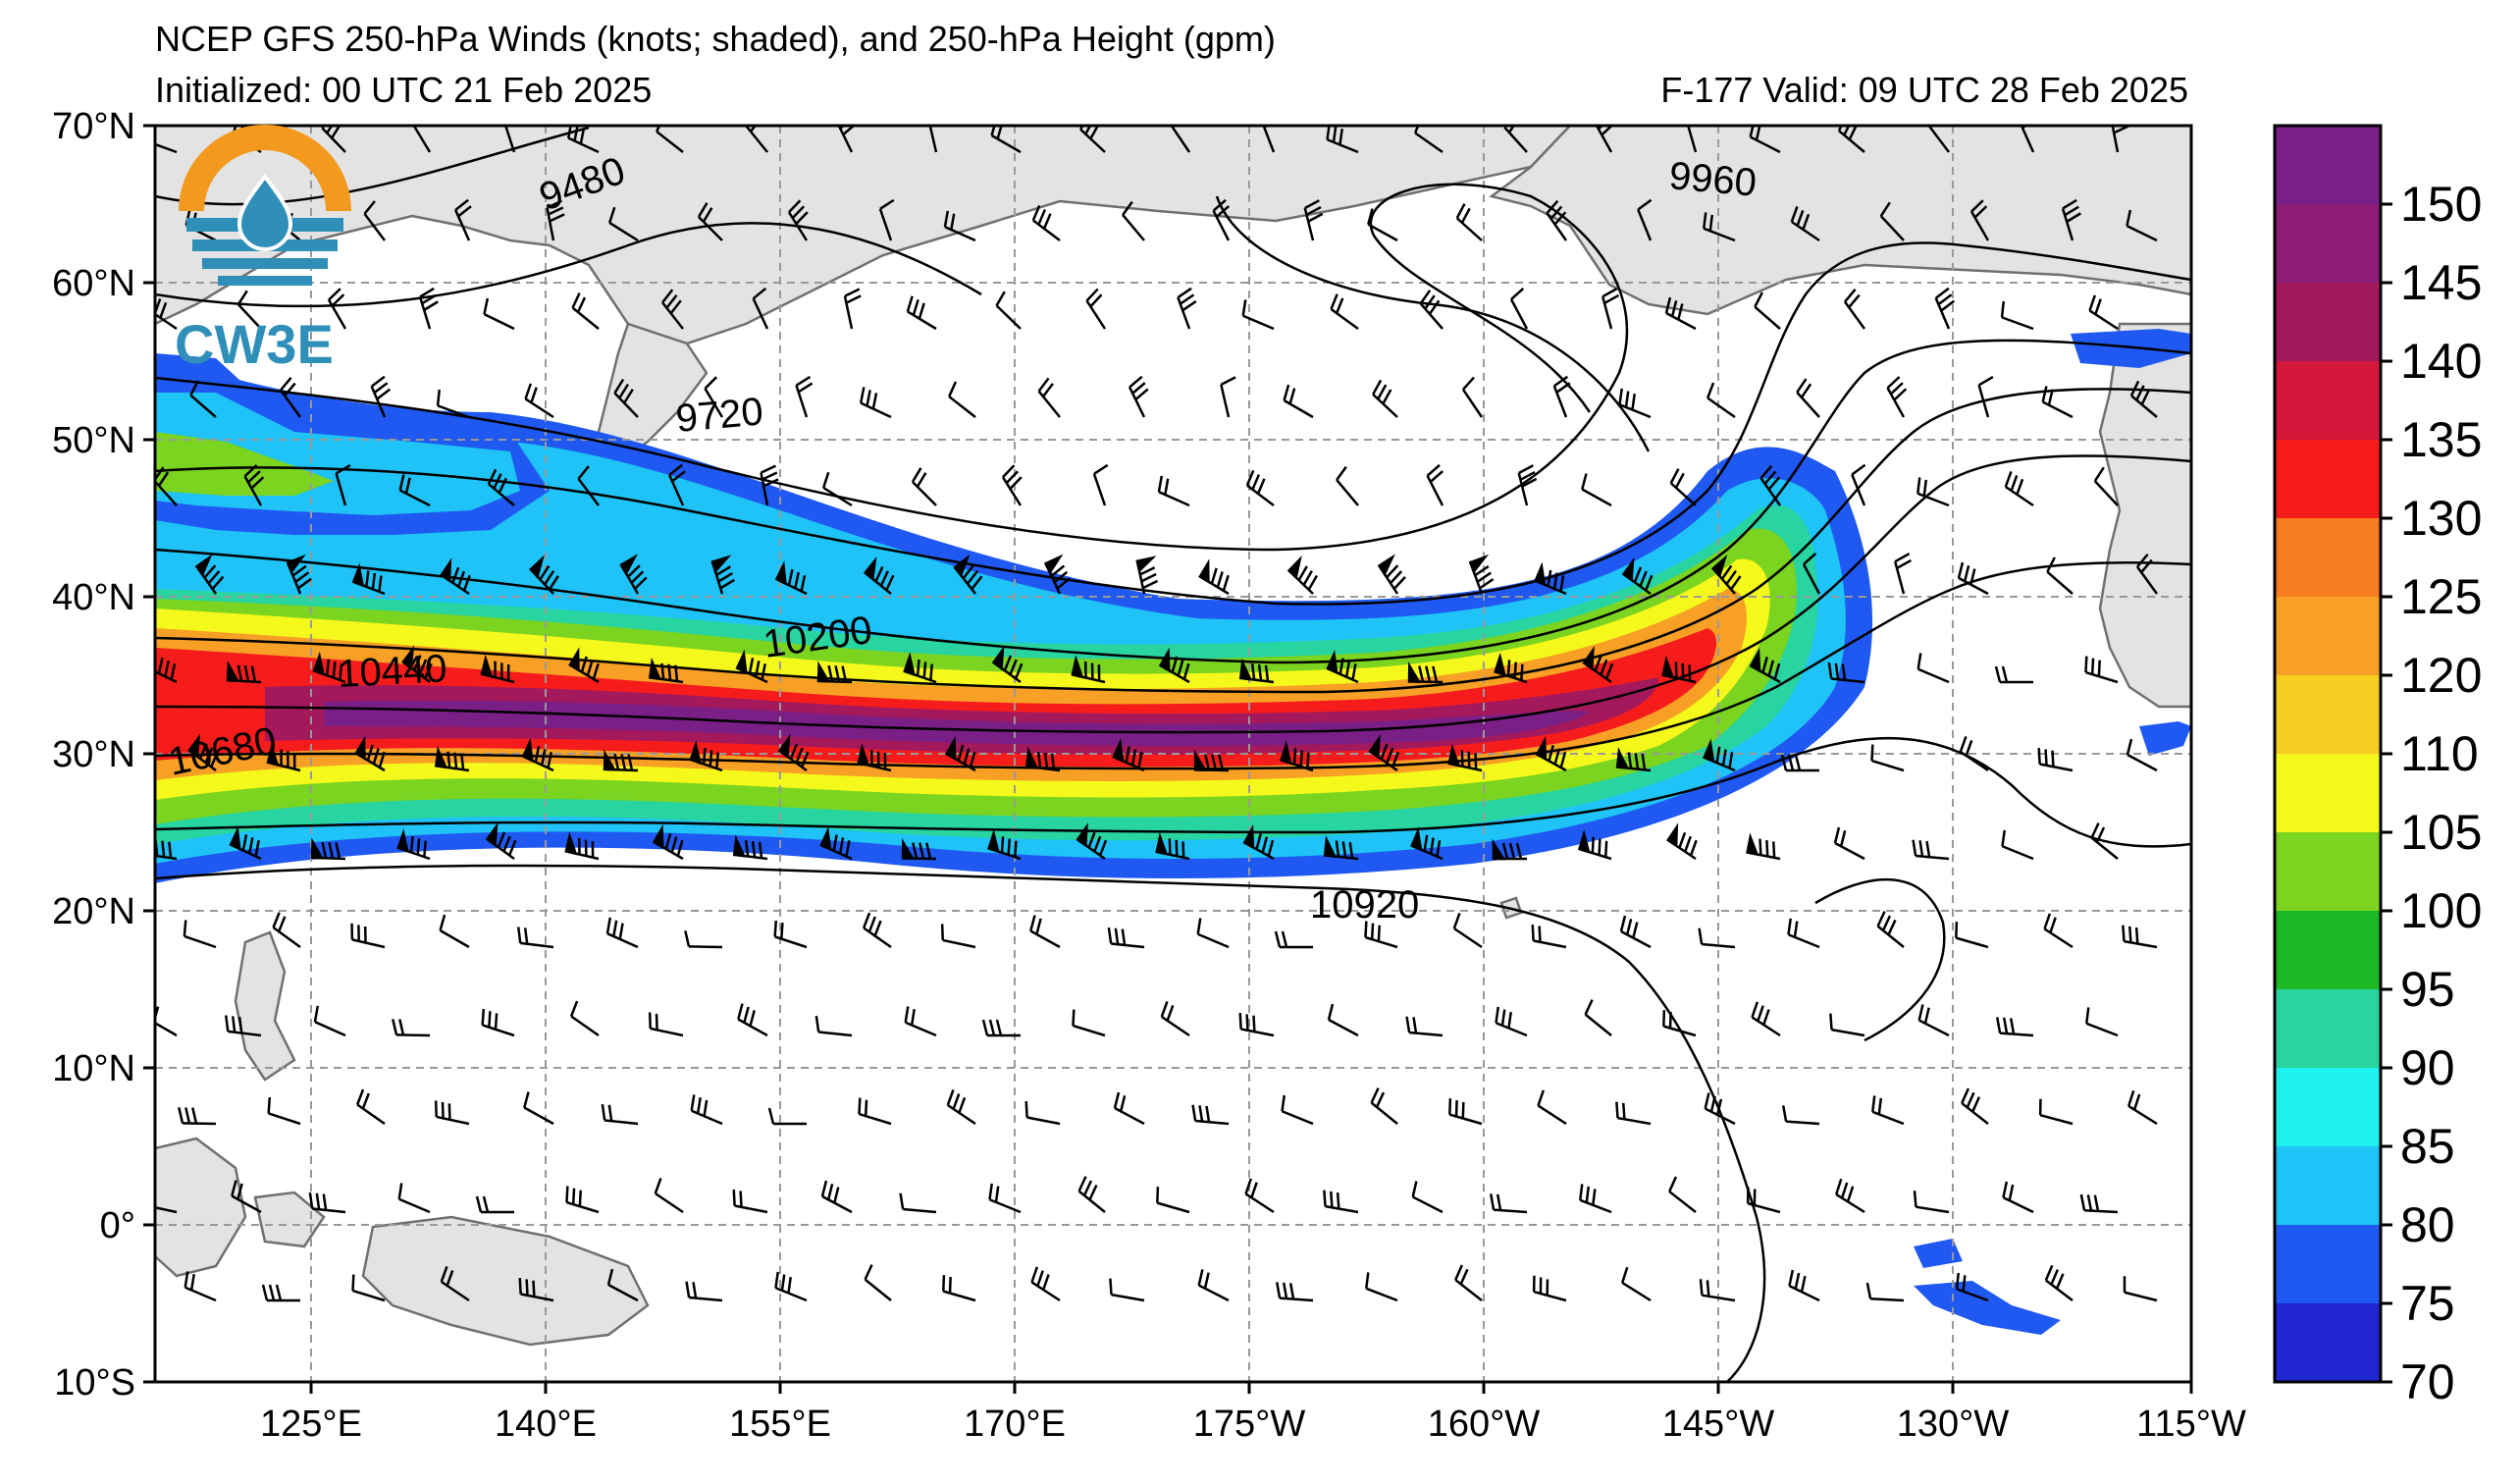  What do you see at coordinates (392, 672) in the screenshot?
I see `contour-label-10440: 10440` at bounding box center [392, 672].